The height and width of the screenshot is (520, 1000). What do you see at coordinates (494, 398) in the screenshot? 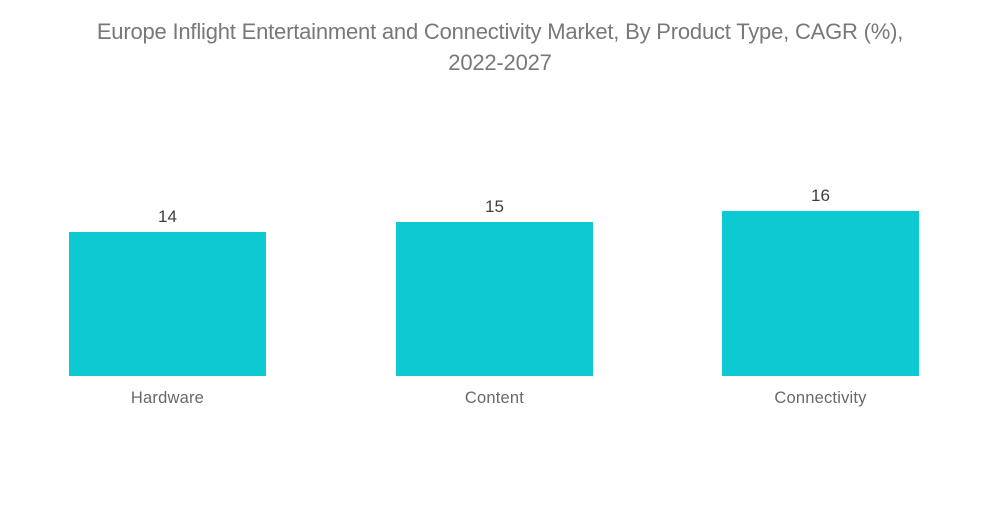
I see `category-label: Content` at bounding box center [494, 398].